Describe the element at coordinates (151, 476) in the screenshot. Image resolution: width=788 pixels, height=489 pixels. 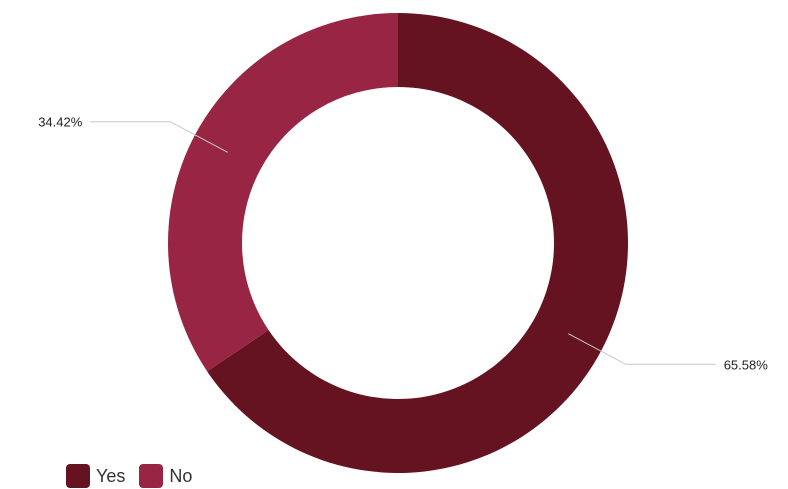
I see `legend-swatch-no` at that location.